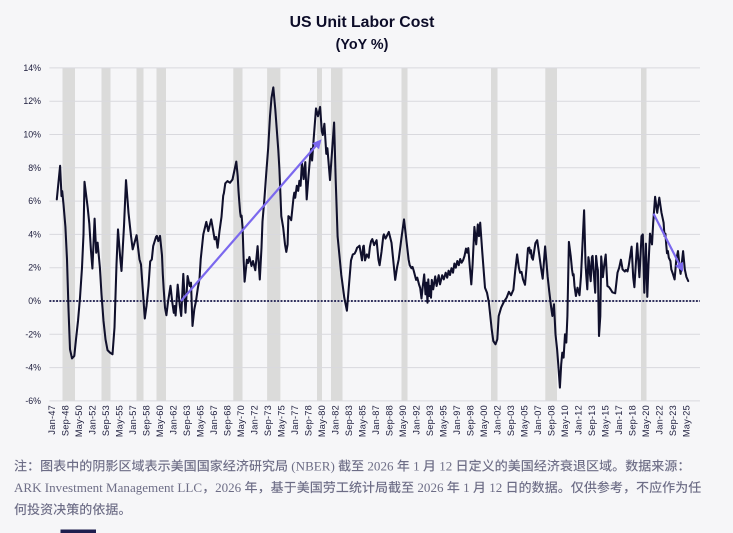  Describe the element at coordinates (108, 487) in the screenshot. I see `svg-text: ARK Investment Management LLC` at that location.